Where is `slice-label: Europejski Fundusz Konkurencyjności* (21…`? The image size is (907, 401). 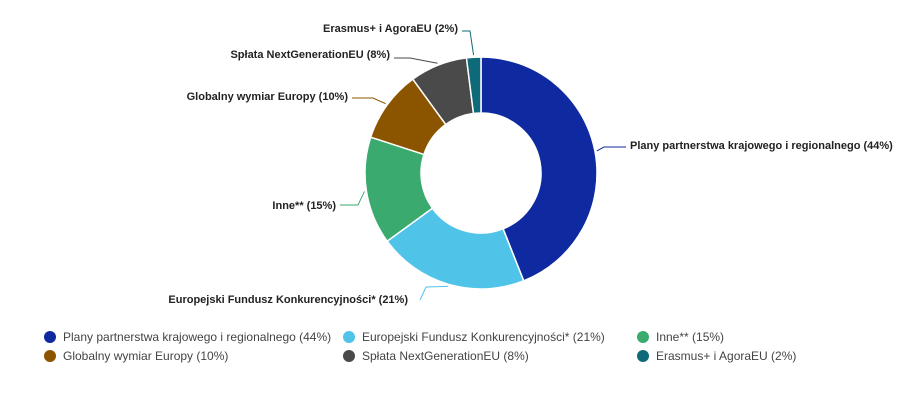
slice-label: Europejski Fundusz Konkurencyjności* (21… is located at coordinates (288, 300).